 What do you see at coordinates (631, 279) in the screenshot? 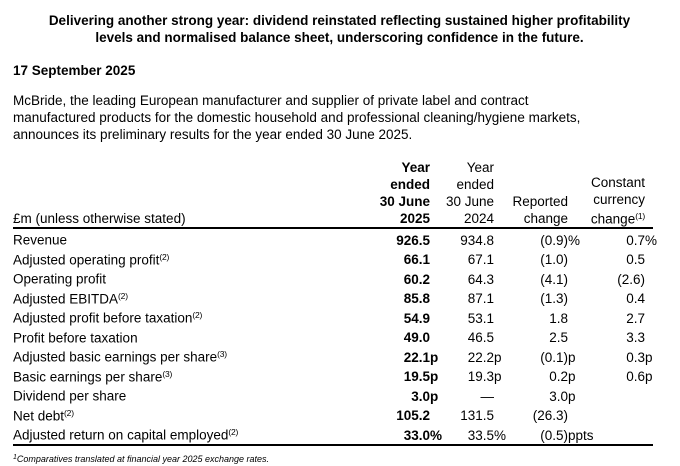
I see `constant-currency-cell: (2.6)` at bounding box center [631, 279].